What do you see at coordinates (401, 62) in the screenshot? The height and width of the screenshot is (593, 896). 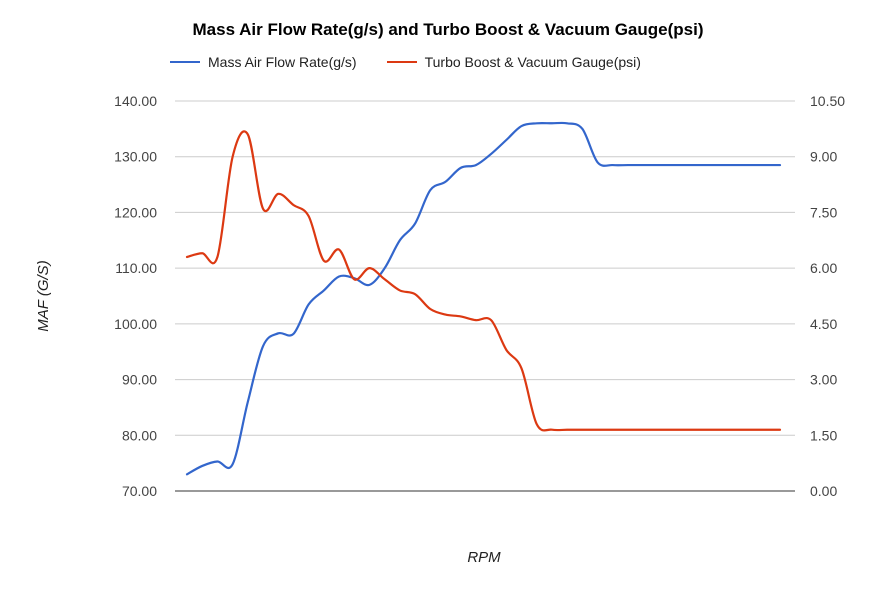 I see `legend-swatch-boost` at bounding box center [401, 62].